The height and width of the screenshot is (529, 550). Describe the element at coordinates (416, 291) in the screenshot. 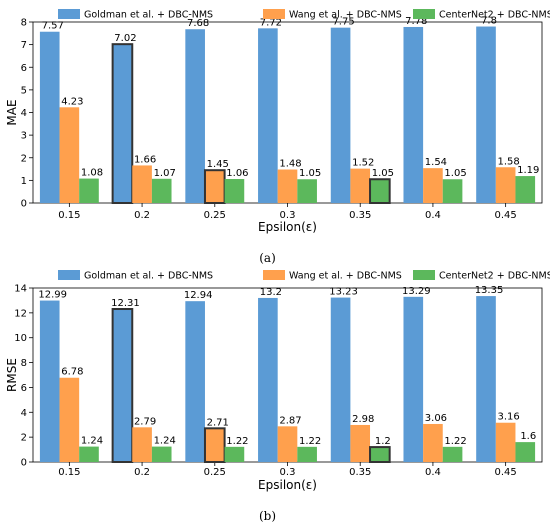

I see `bar-value-label: 13.29` at that location.